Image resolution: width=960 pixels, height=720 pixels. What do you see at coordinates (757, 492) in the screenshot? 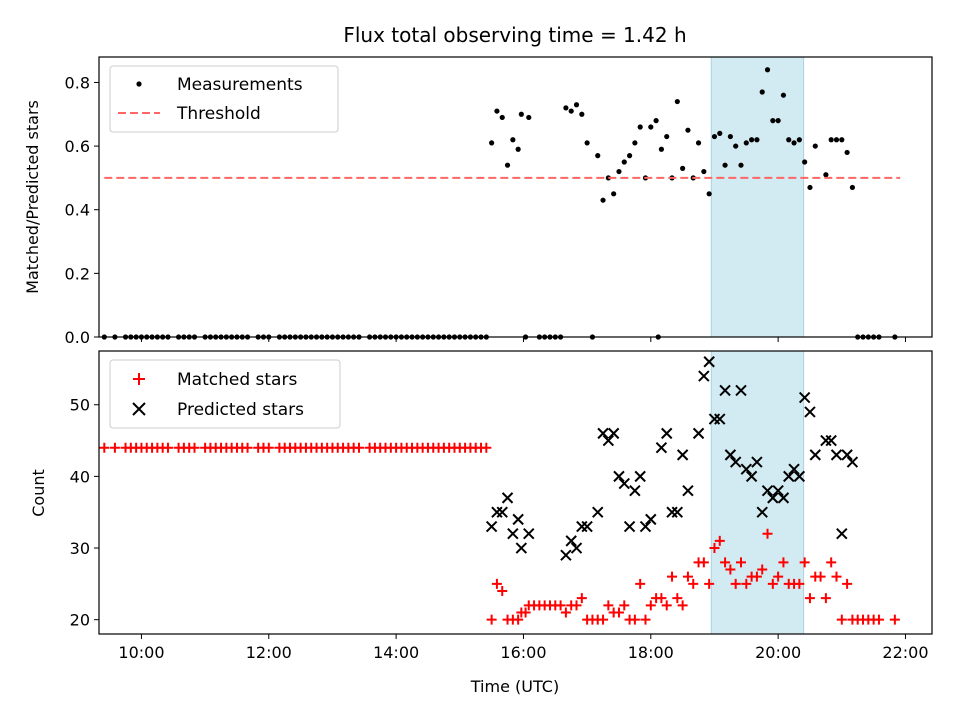
I see `bottom-highlight-band` at bounding box center [757, 492].